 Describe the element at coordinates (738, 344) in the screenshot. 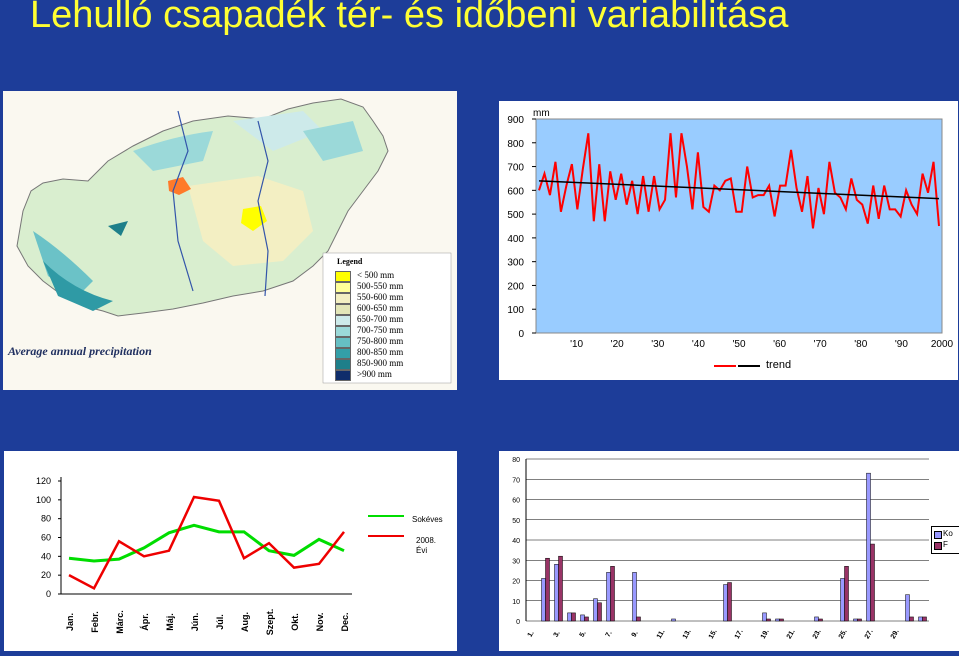

I see `annual-xtick-label: '50` at that location.